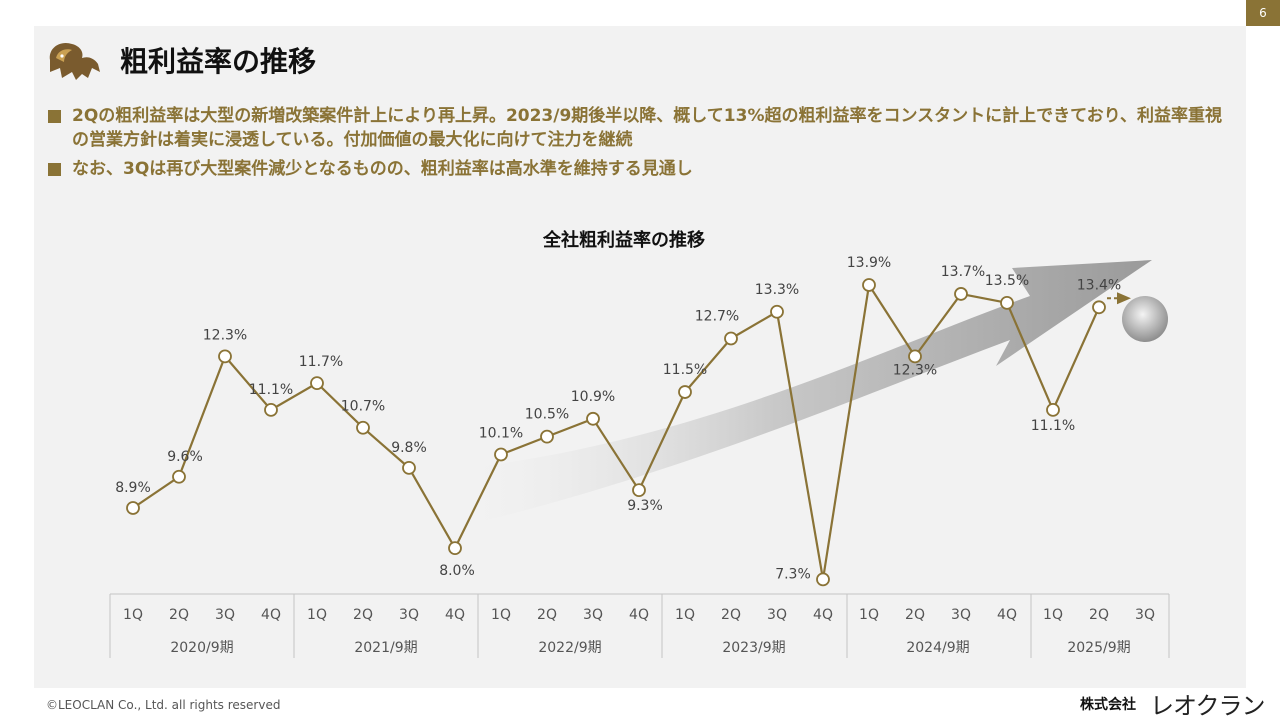  Describe the element at coordinates (1099, 285) in the screenshot. I see `data-label: 13.4%` at that location.